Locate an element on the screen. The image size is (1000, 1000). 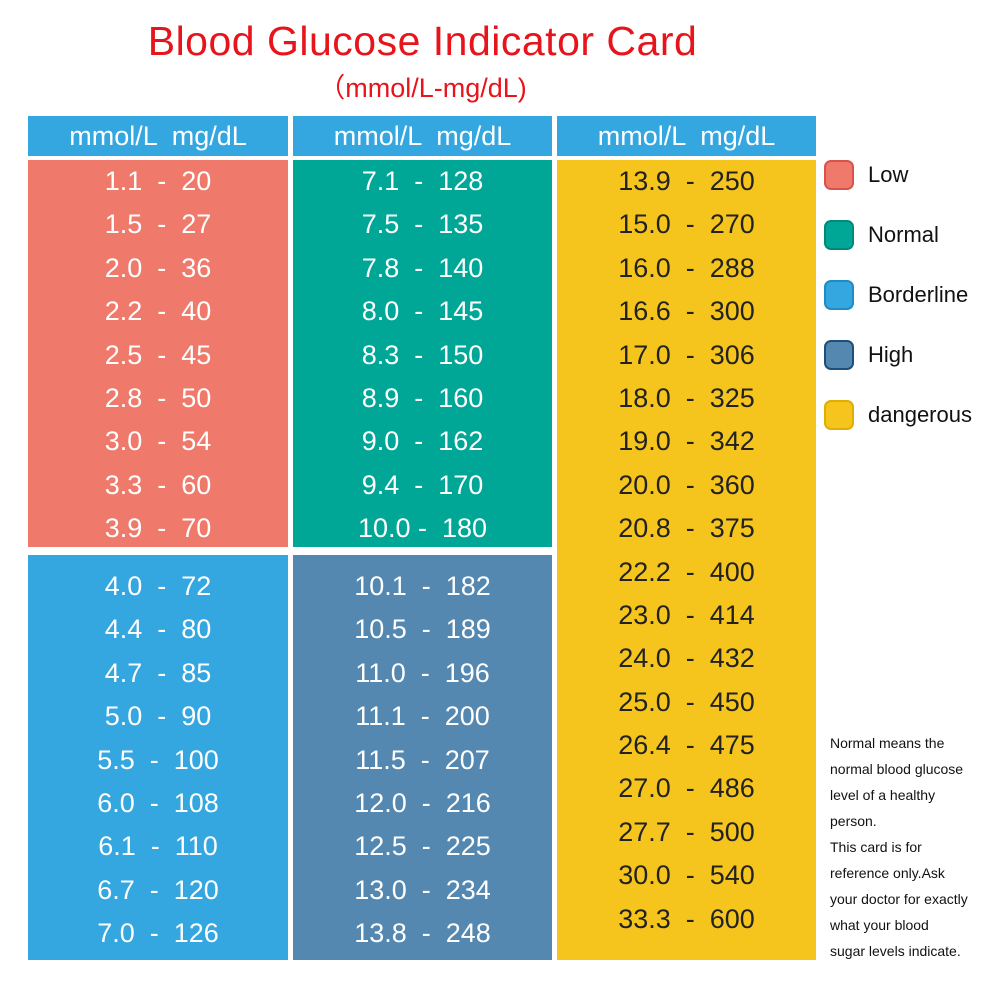
range-value: 8.3 - 150 is located at coordinates (422, 354).